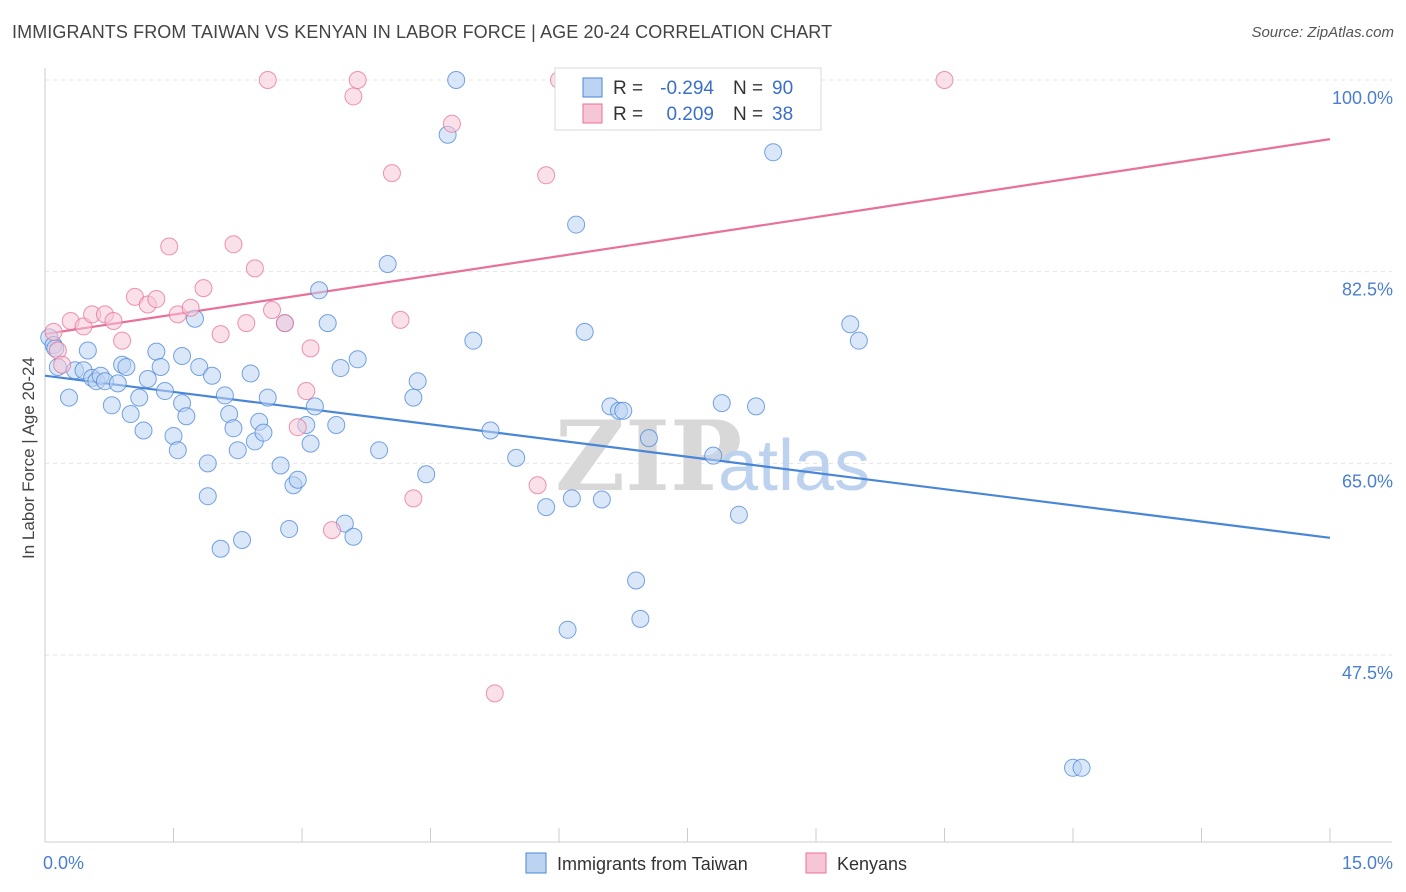 Image resolution: width=1406 pixels, height=892 pixels. What do you see at coordinates (794, 466) in the screenshot?
I see `watermark-atlas: atlas` at bounding box center [794, 466].